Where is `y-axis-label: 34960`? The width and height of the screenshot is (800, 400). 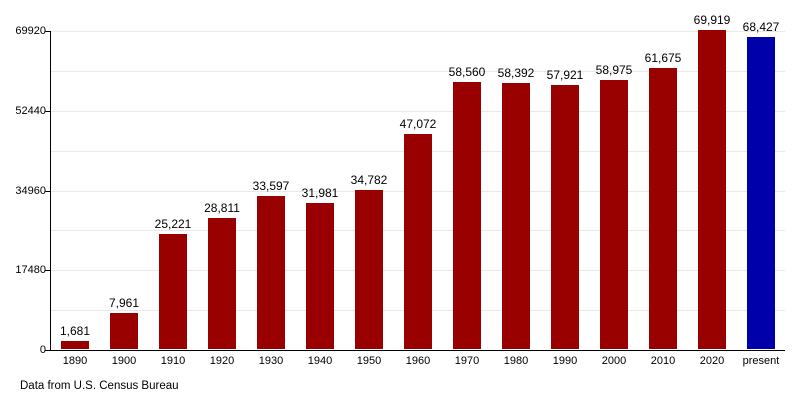
y-axis-label: 34960 is located at coordinates (30, 191).